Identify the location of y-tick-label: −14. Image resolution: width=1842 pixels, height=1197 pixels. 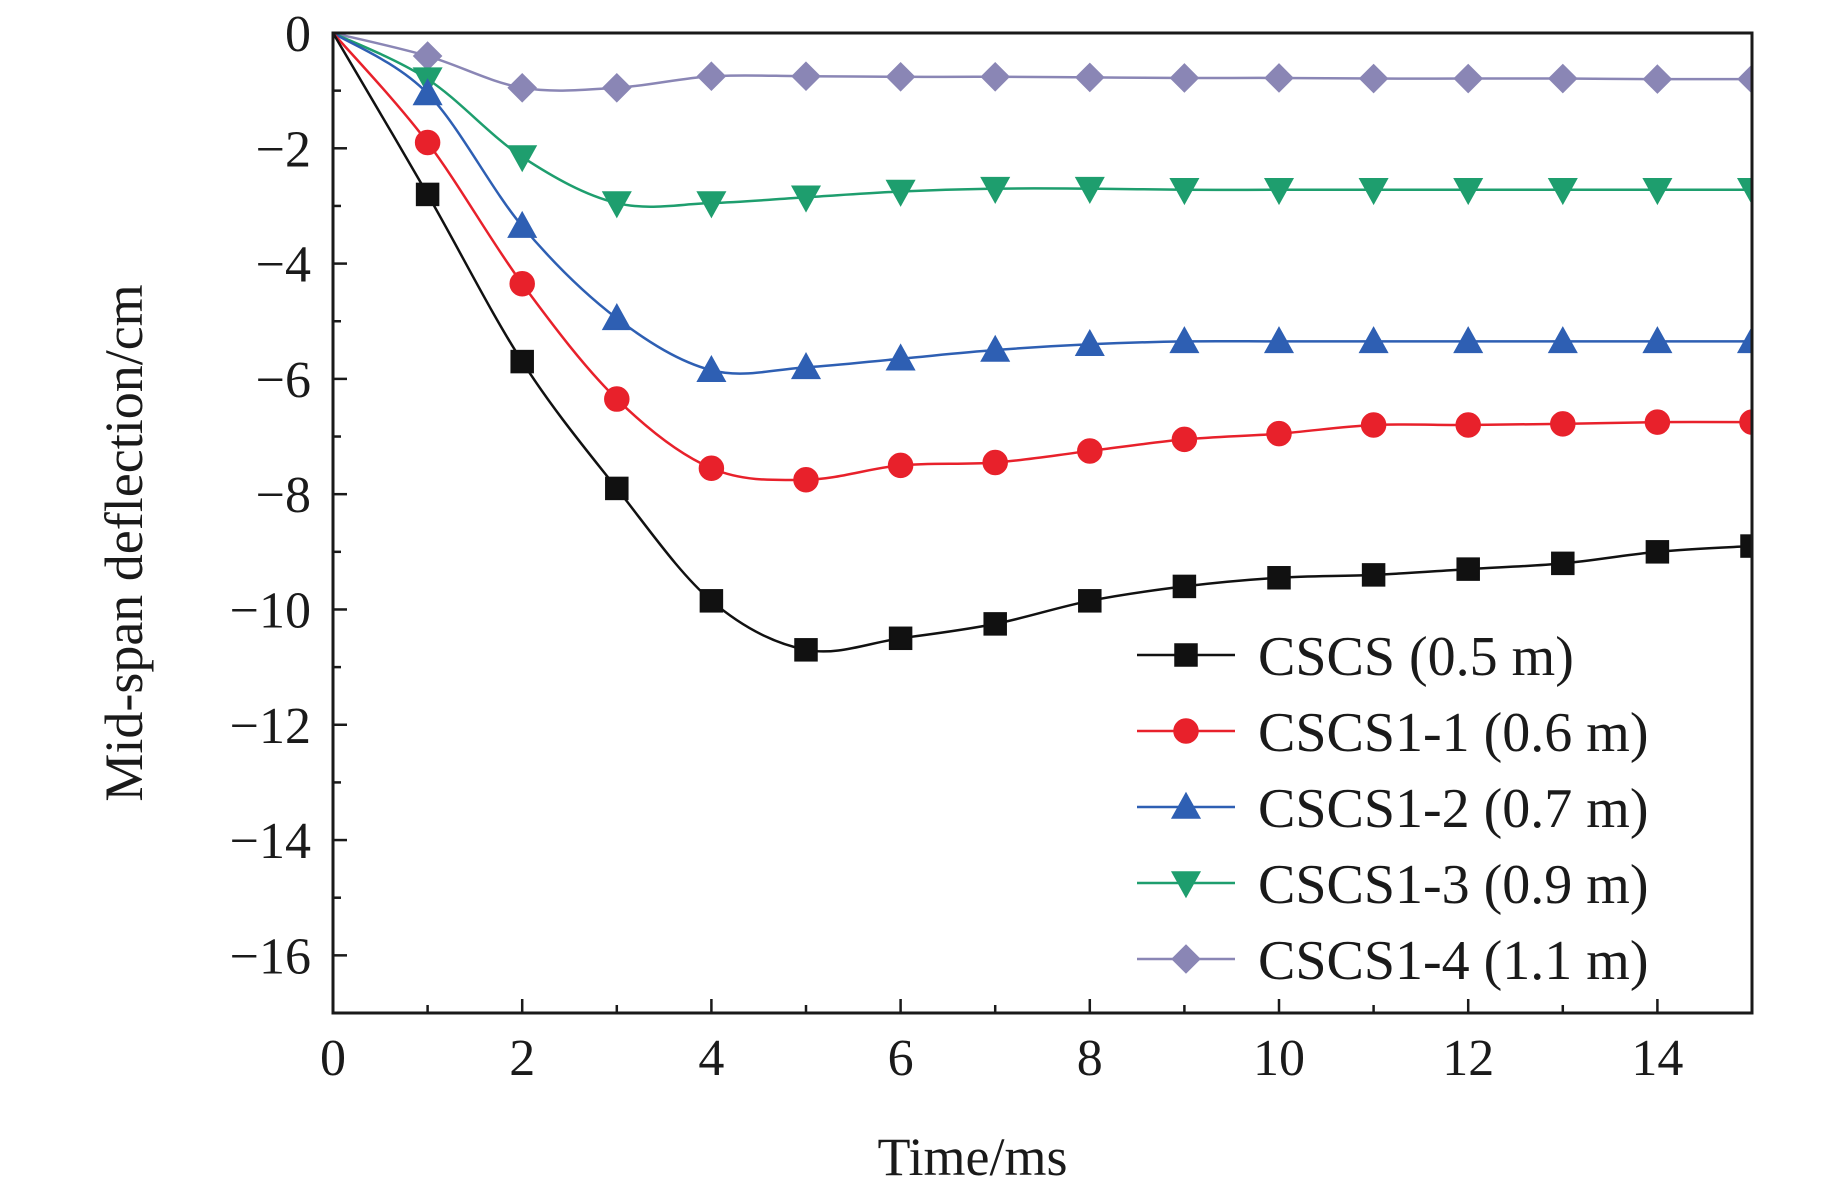
(270, 841).